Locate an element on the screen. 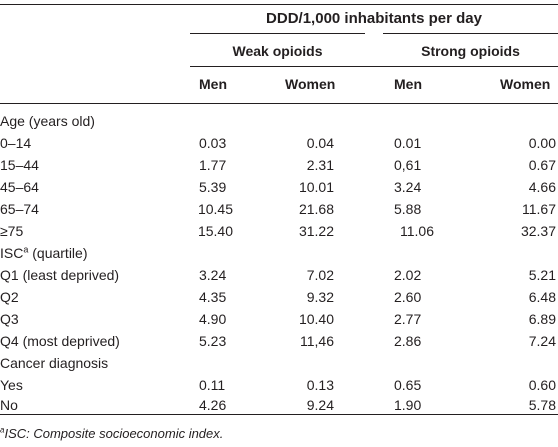 The height and width of the screenshot is (447, 558). weak-opioids-header: Weak opioids is located at coordinates (277, 51).